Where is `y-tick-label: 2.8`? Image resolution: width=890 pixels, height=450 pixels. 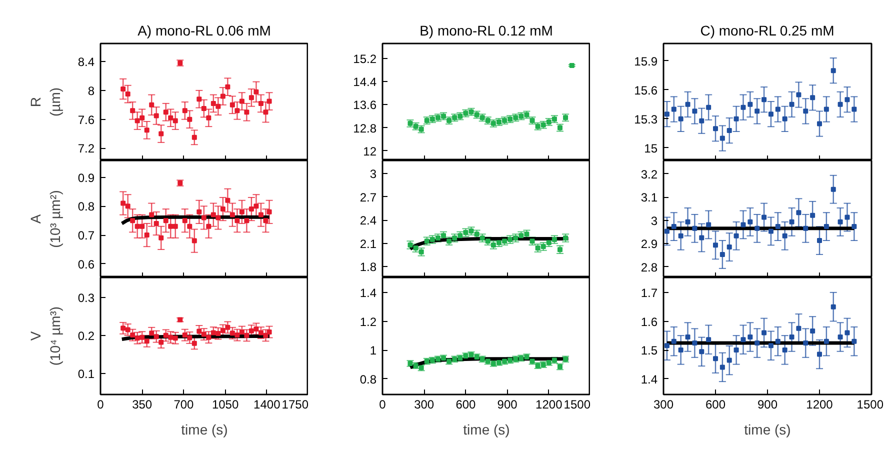
y-tick-label: 2.8 is located at coordinates (649, 267).